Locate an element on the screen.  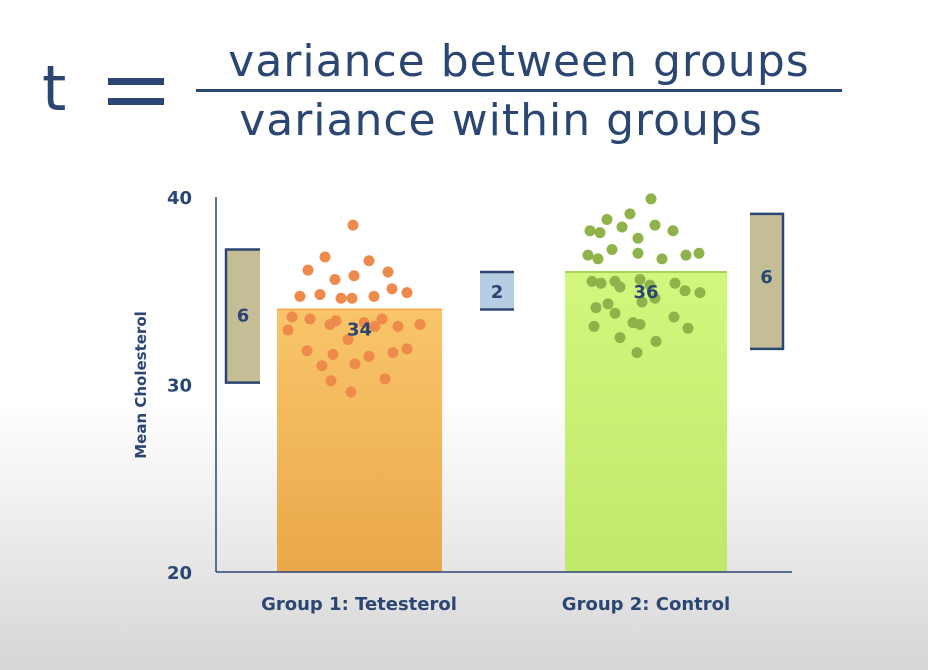
formula-denominator: variance within groups is located at coordinates (501, 120).